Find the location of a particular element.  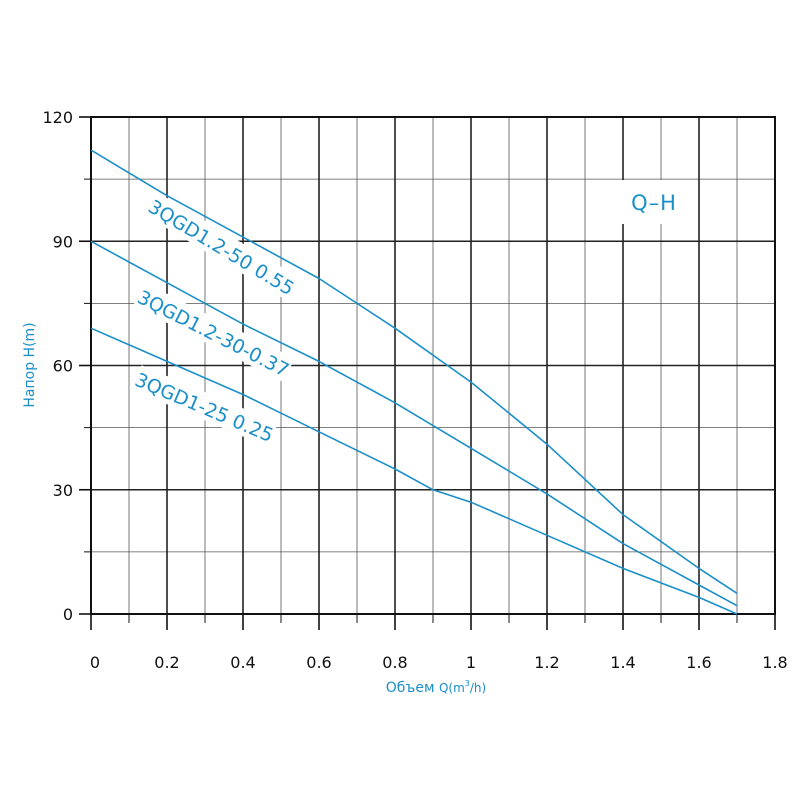

x-axis-tick-labels: 0 0.2 0.4 0.6 0.8 1 1.2 1.4 1.6 1.8 is located at coordinates (439, 662).